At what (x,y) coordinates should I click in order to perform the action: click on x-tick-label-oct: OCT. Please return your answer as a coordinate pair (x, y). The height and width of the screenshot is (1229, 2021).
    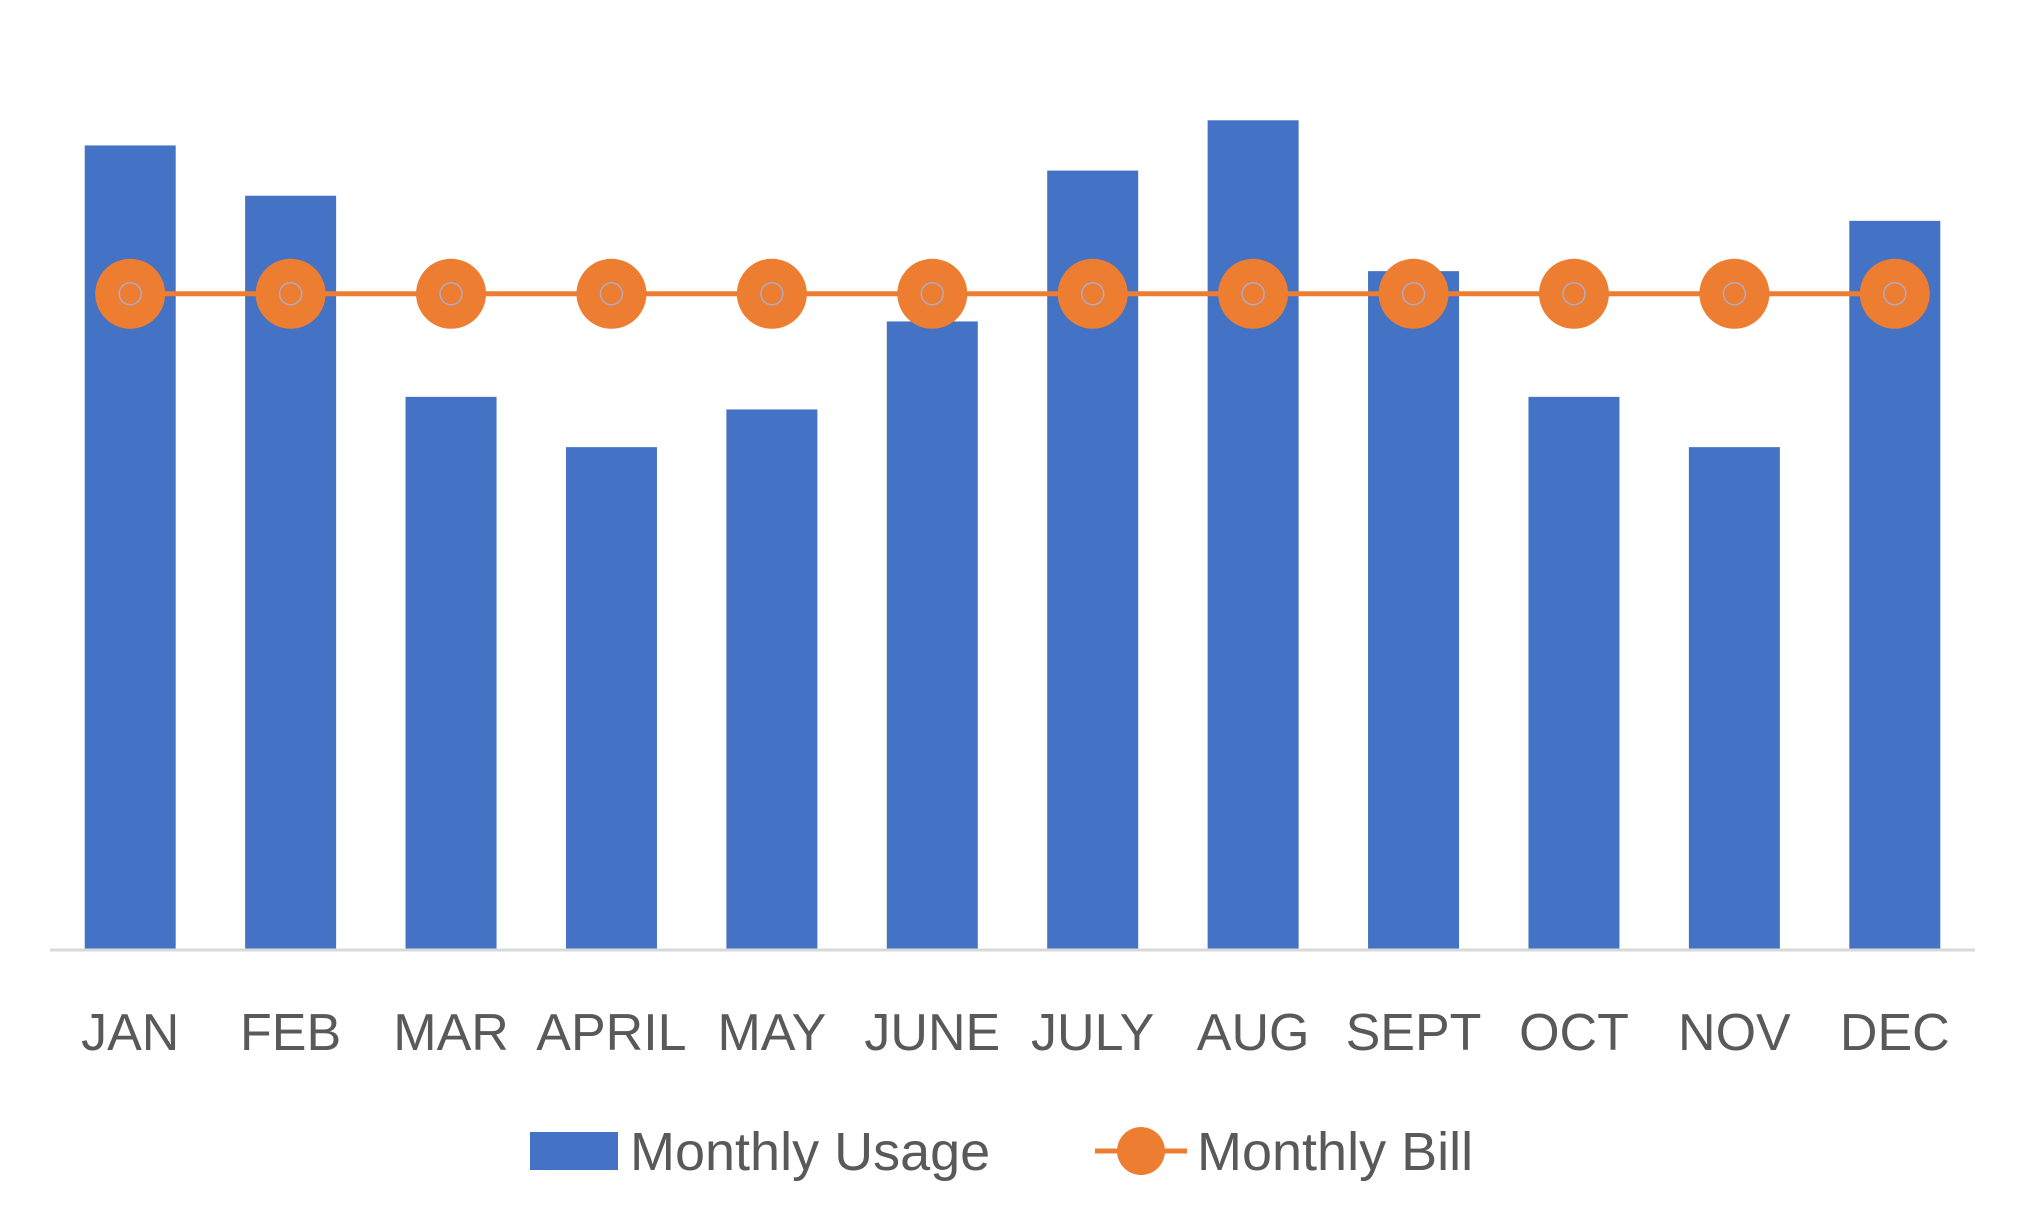
    Looking at the image, I should click on (1574, 1033).